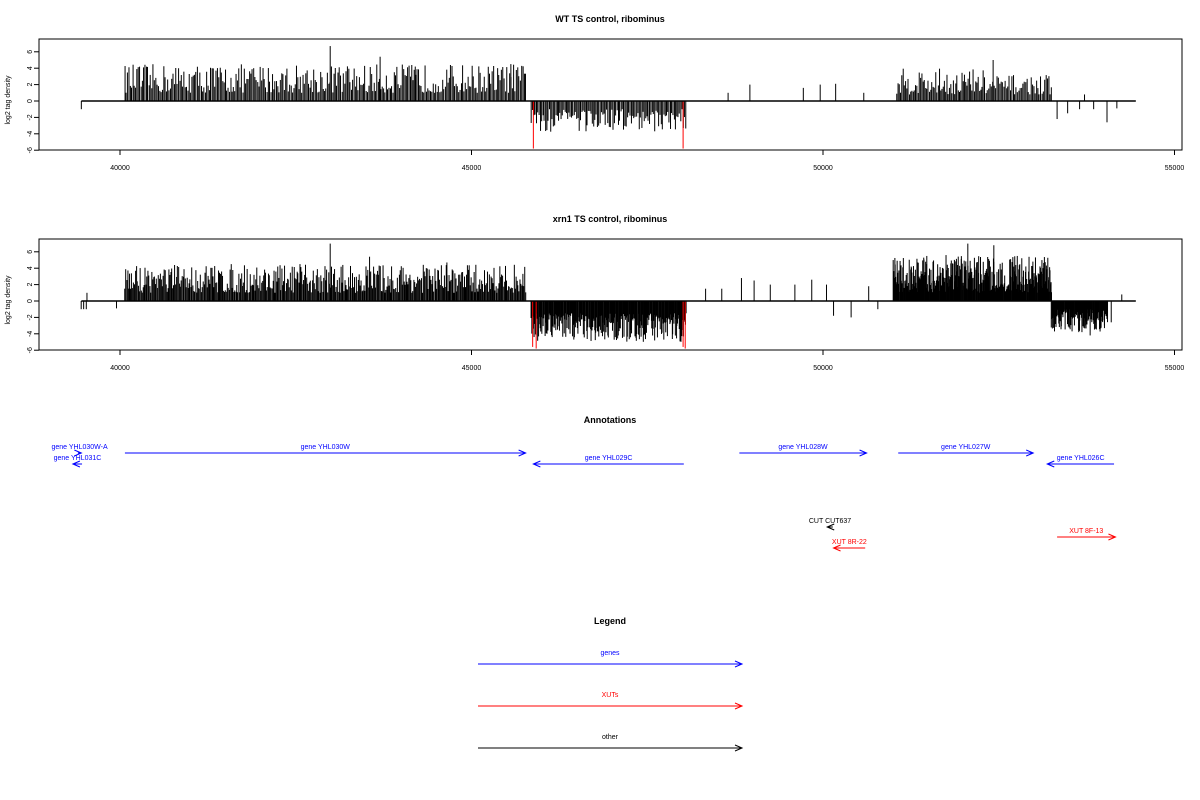  I want to click on annotation-feature: gene YHL030W, so click(325, 450).